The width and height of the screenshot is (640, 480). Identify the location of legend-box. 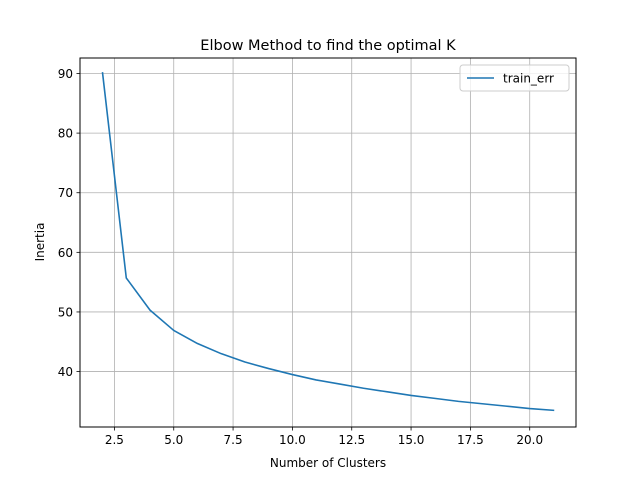
(514, 78).